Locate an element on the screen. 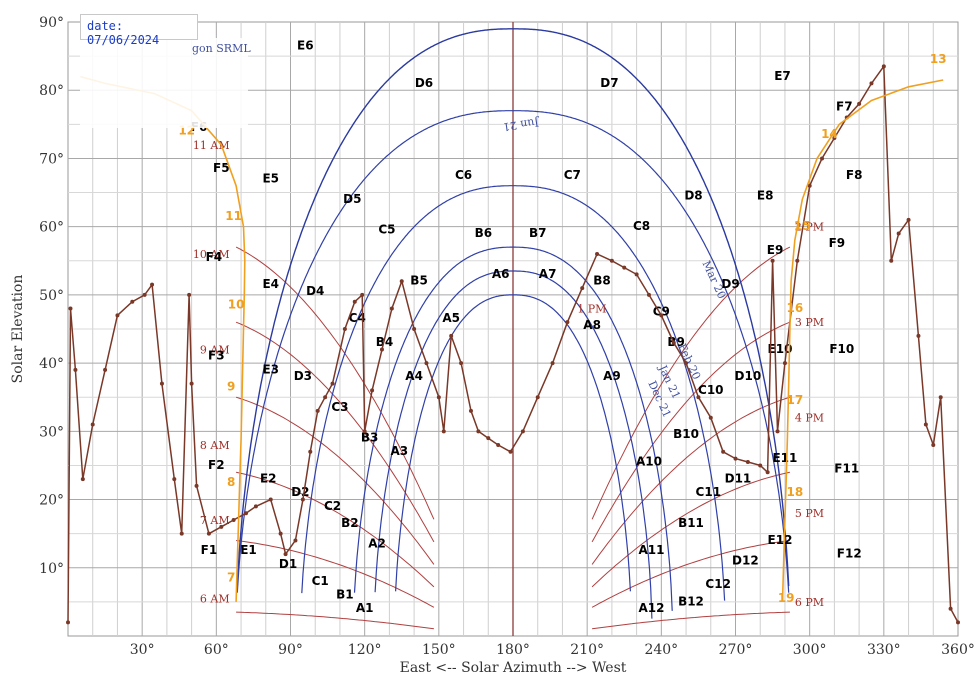  zone-label: D4 is located at coordinates (315, 291).